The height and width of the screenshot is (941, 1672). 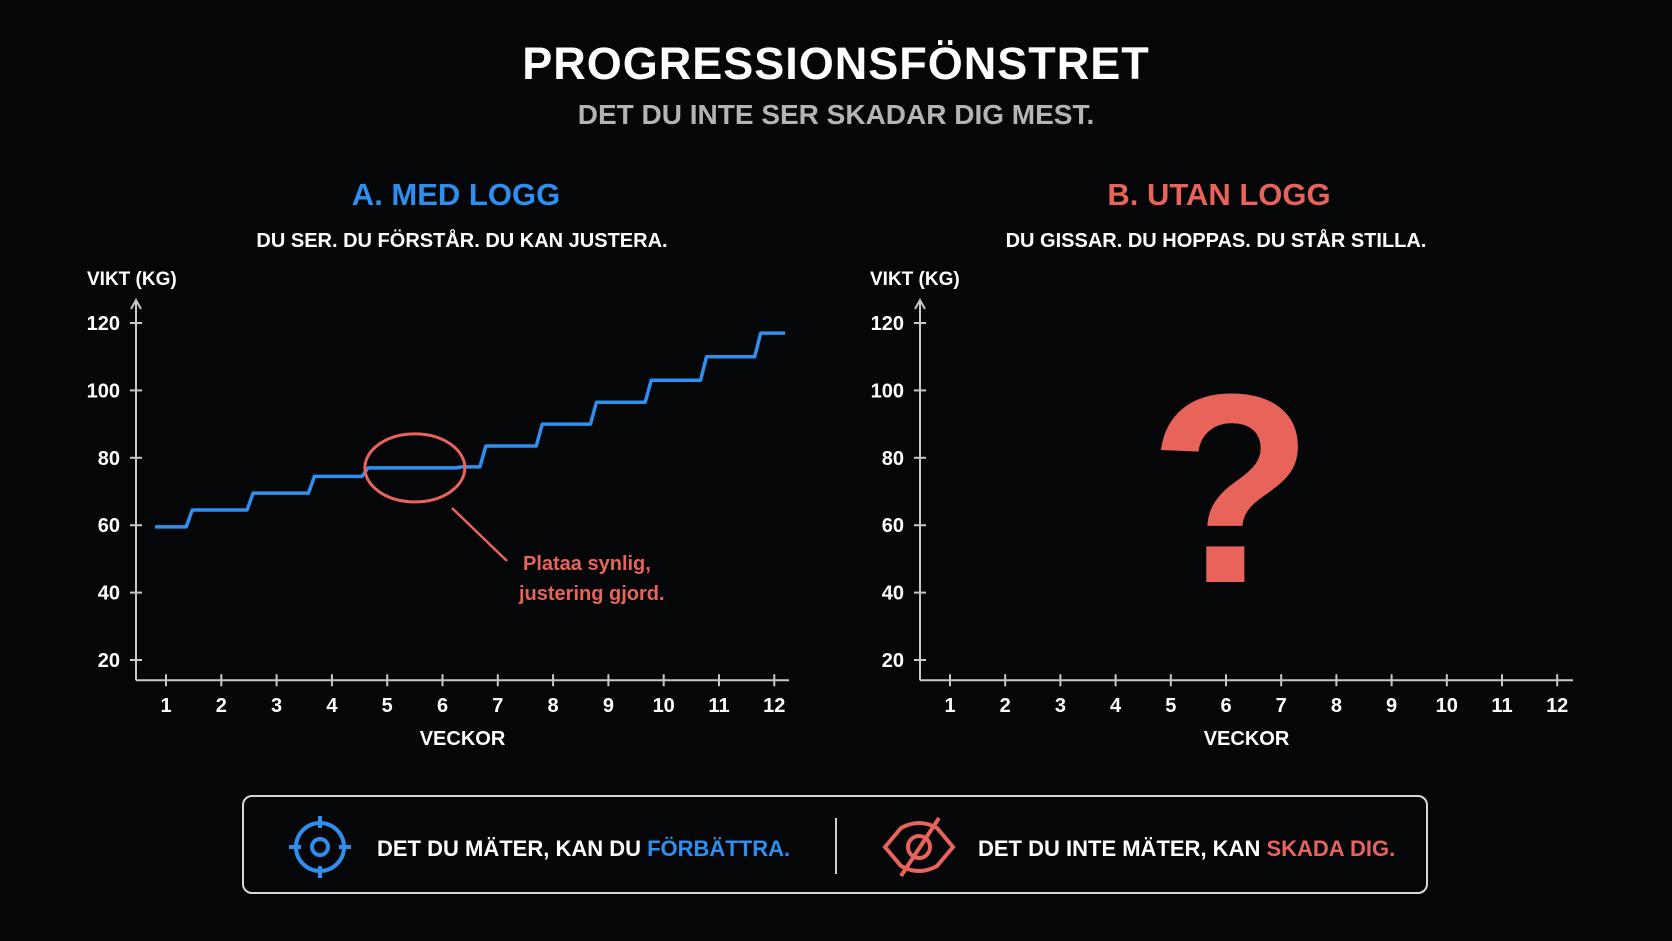 What do you see at coordinates (836, 114) in the screenshot?
I see `page-subtitle: DET DU INTE SER SKADAR DIG MEST.` at bounding box center [836, 114].